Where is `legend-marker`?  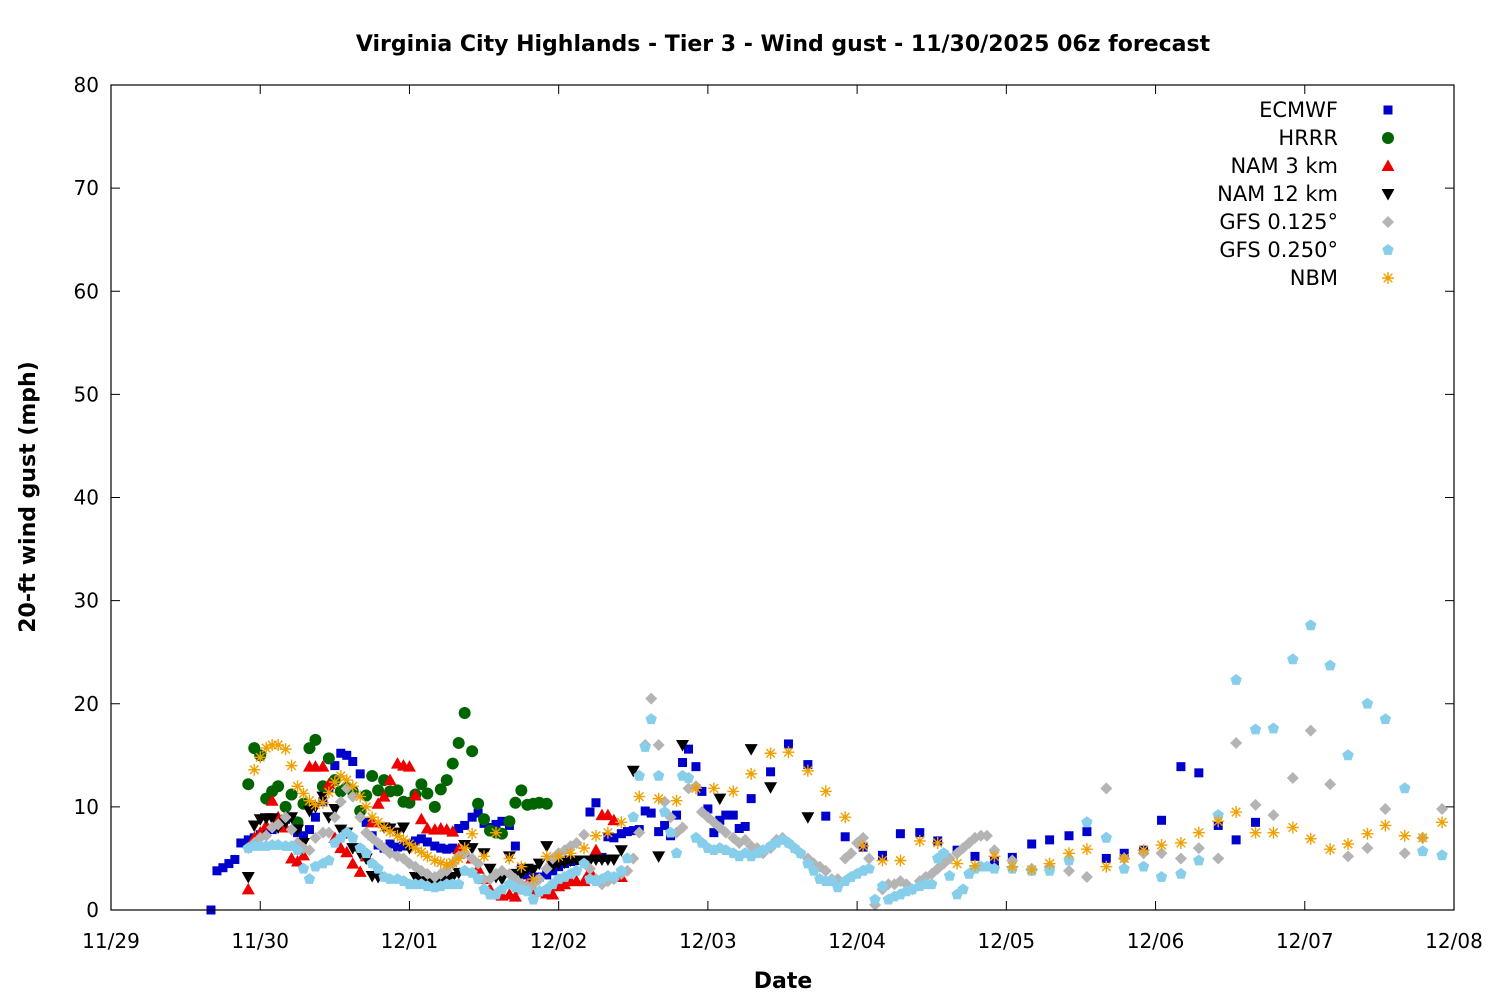
legend-marker is located at coordinates (1388, 249).